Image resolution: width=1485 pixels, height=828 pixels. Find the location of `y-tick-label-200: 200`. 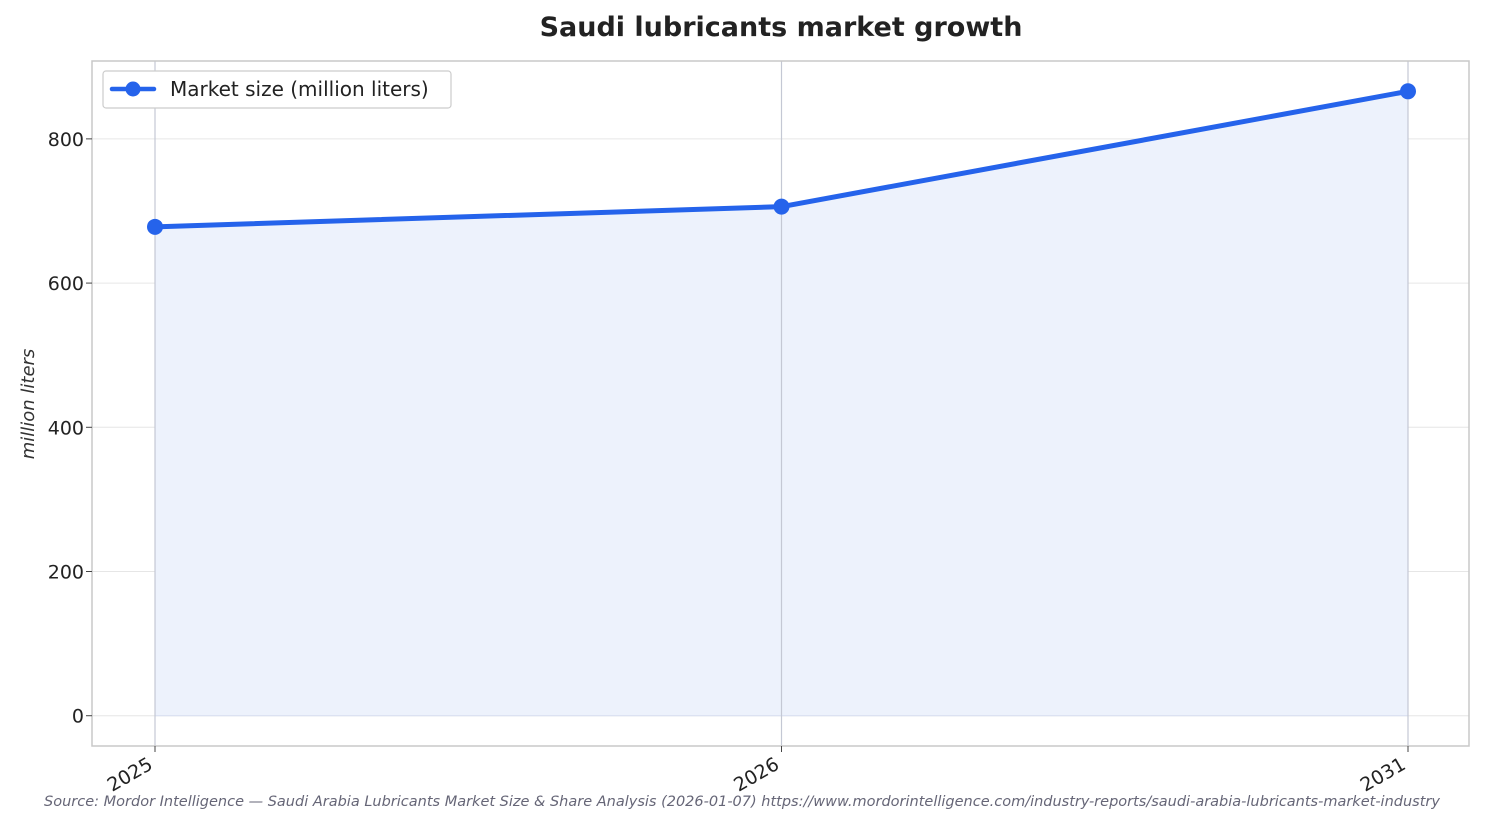

y-tick-label-200: 200 is located at coordinates (66, 573).